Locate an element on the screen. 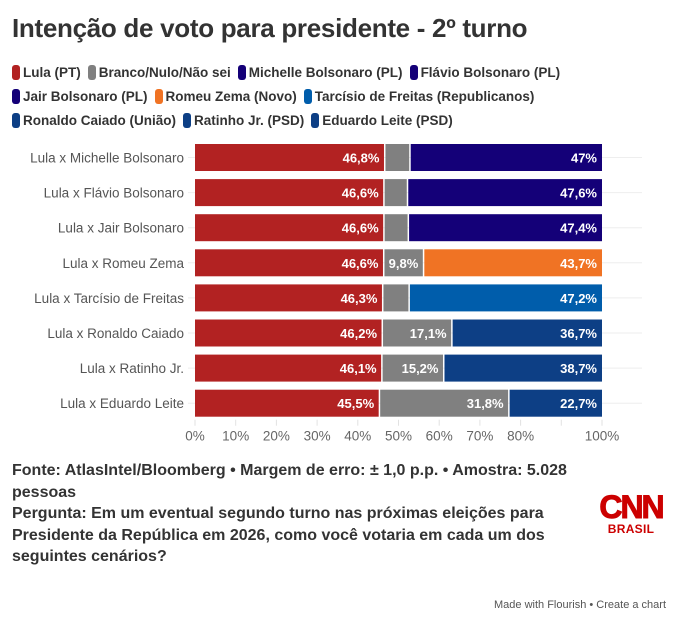 This screenshot has width=684, height=621. legend-label: Tarcísio de Freitas (Republicanos) is located at coordinates (424, 96).